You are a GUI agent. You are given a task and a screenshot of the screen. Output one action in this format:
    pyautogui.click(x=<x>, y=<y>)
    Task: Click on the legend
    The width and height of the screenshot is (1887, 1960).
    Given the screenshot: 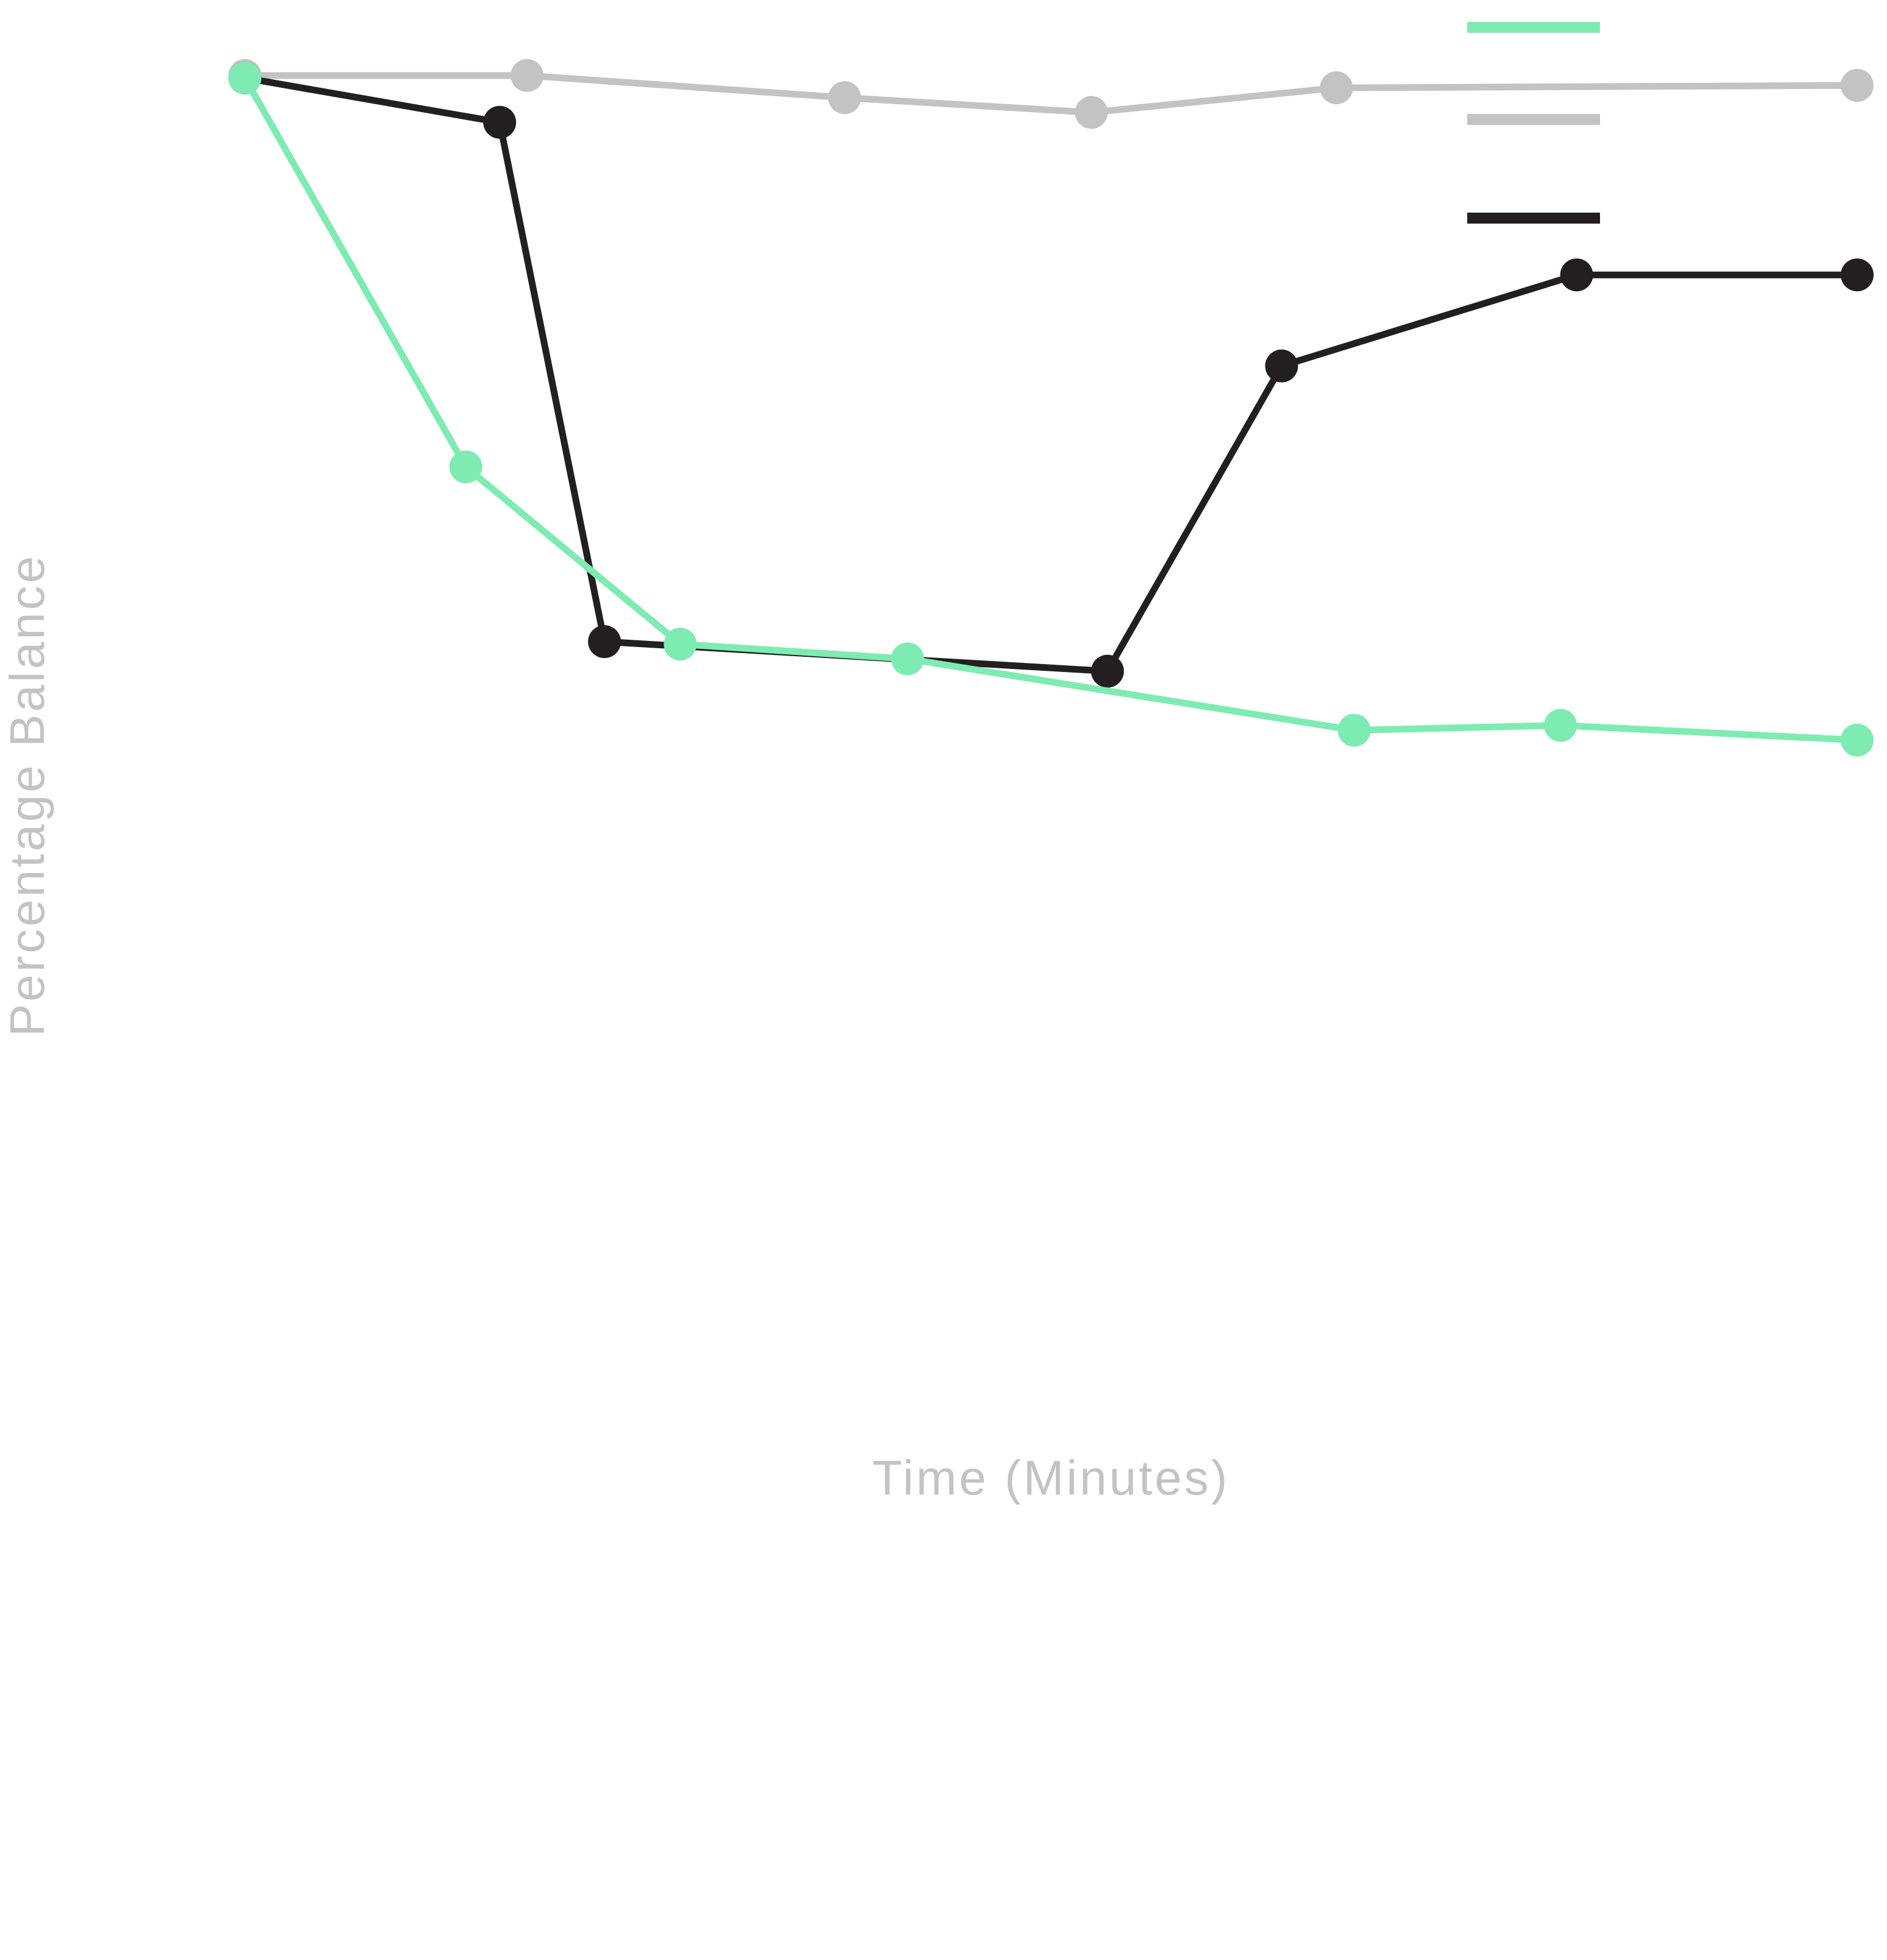 What is the action you would take?
    pyautogui.click(x=1533, y=123)
    